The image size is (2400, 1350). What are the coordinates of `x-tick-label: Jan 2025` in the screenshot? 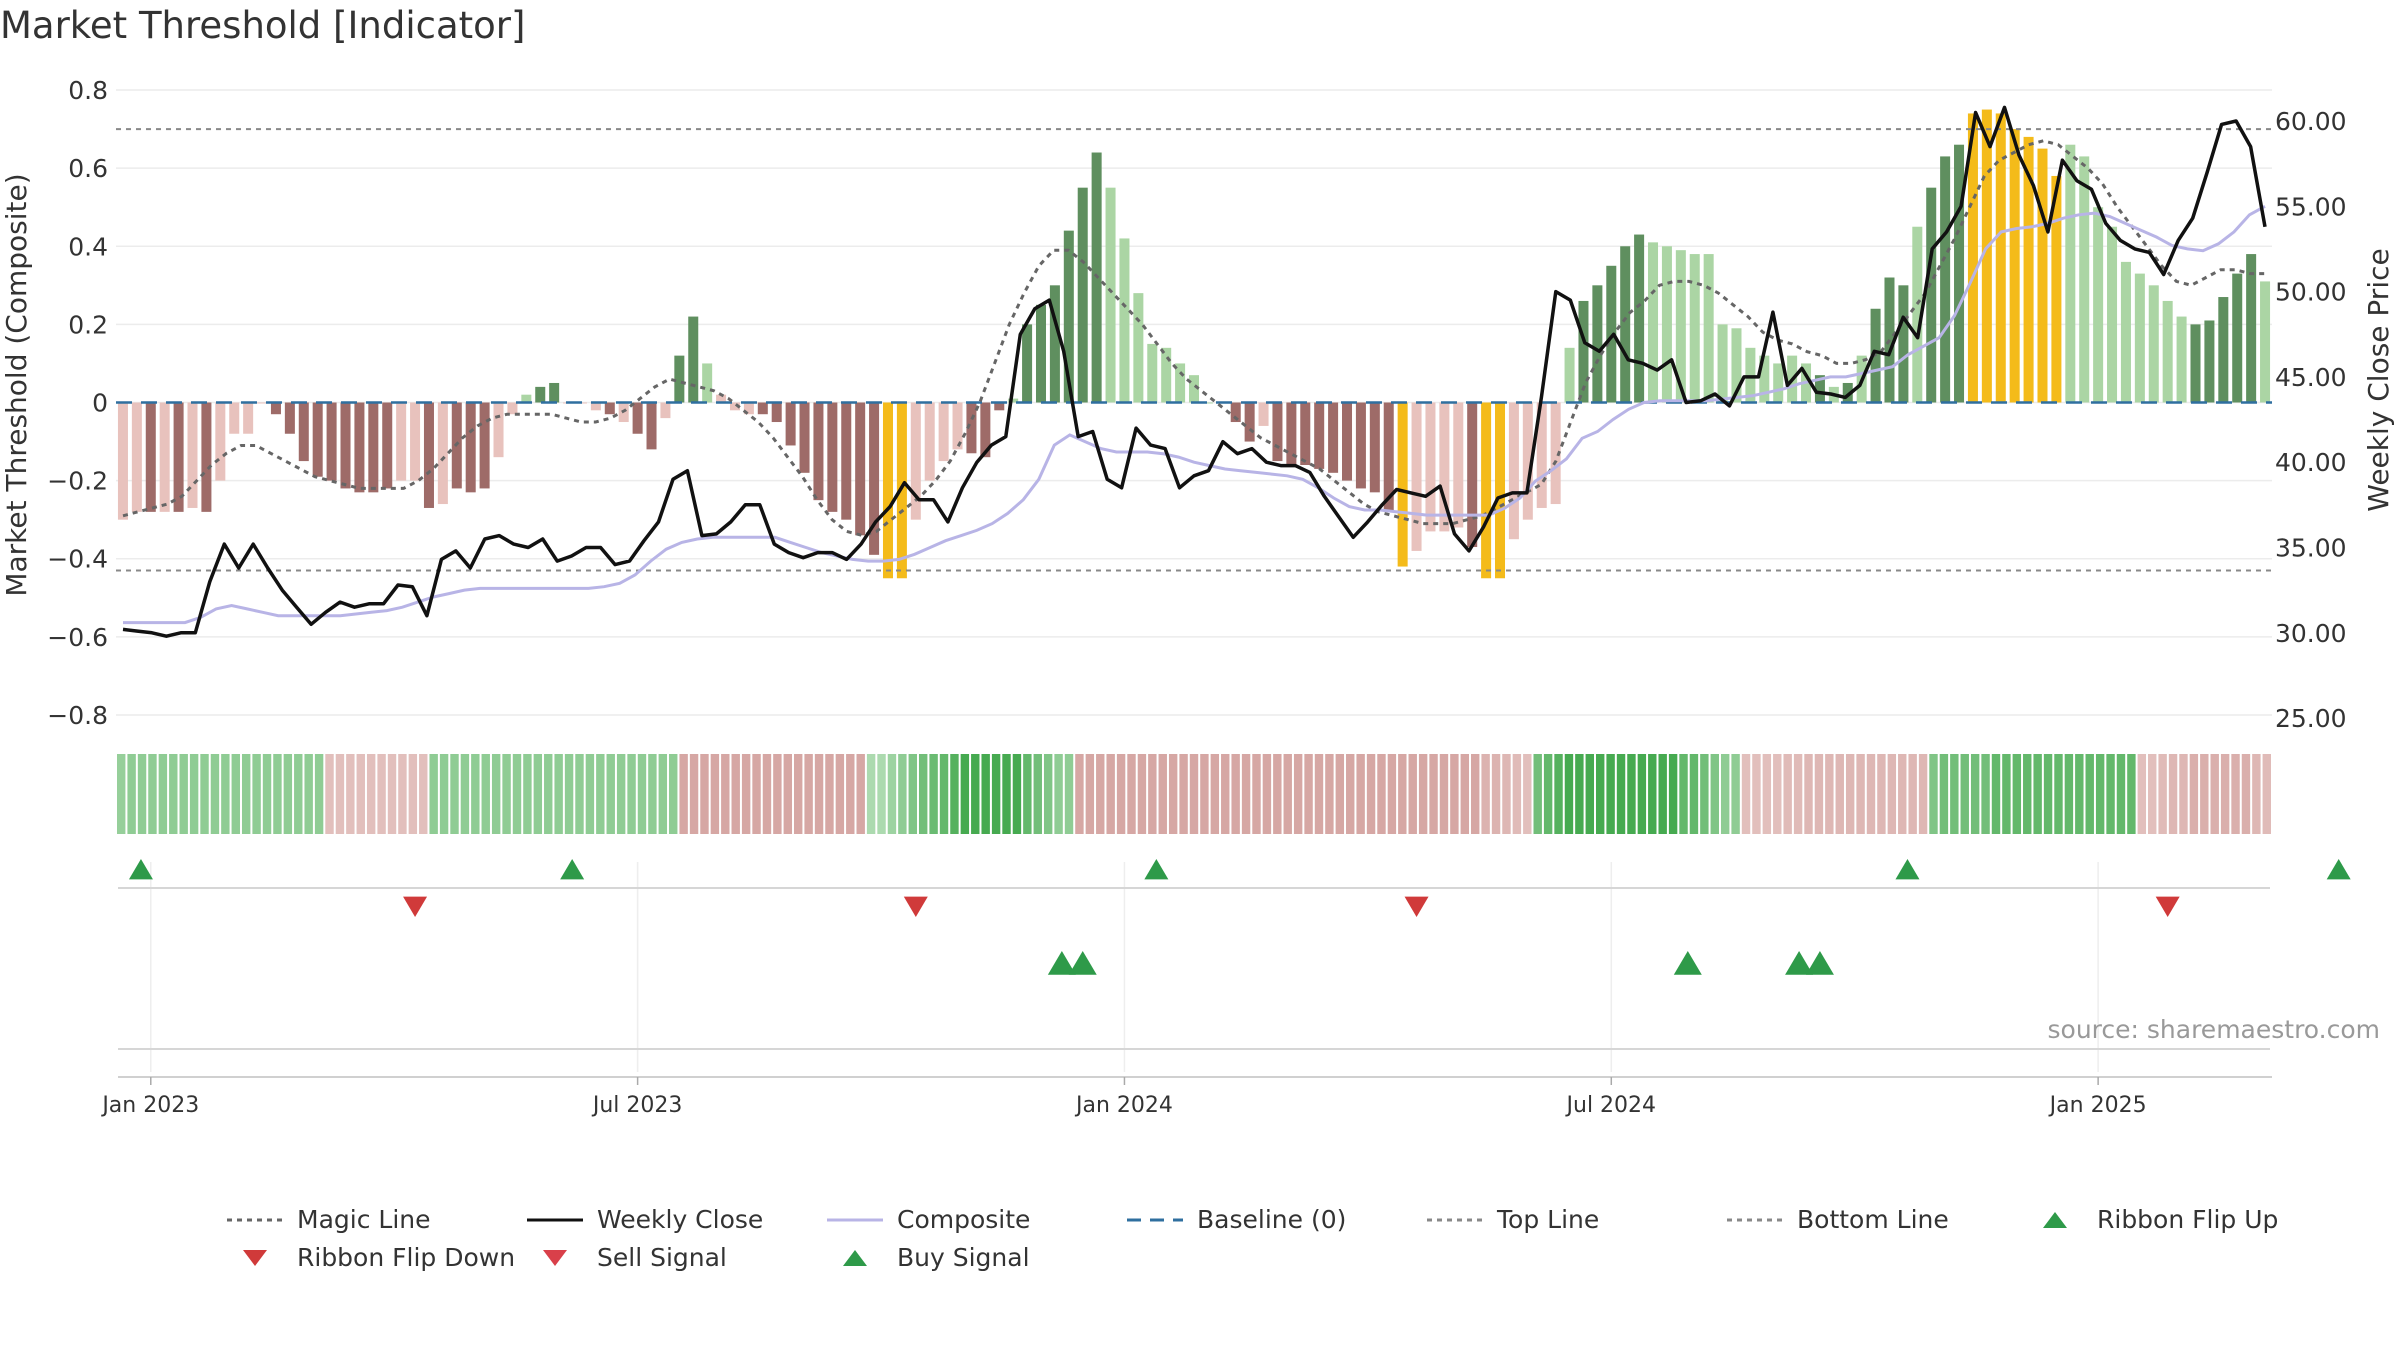 It's located at (2097, 1105).